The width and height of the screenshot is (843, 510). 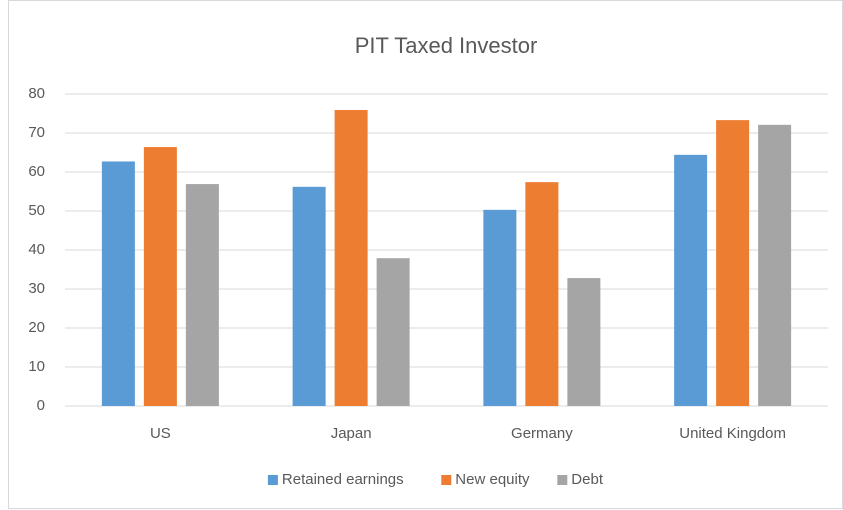 What do you see at coordinates (160, 433) in the screenshot?
I see `x-tick-label: US` at bounding box center [160, 433].